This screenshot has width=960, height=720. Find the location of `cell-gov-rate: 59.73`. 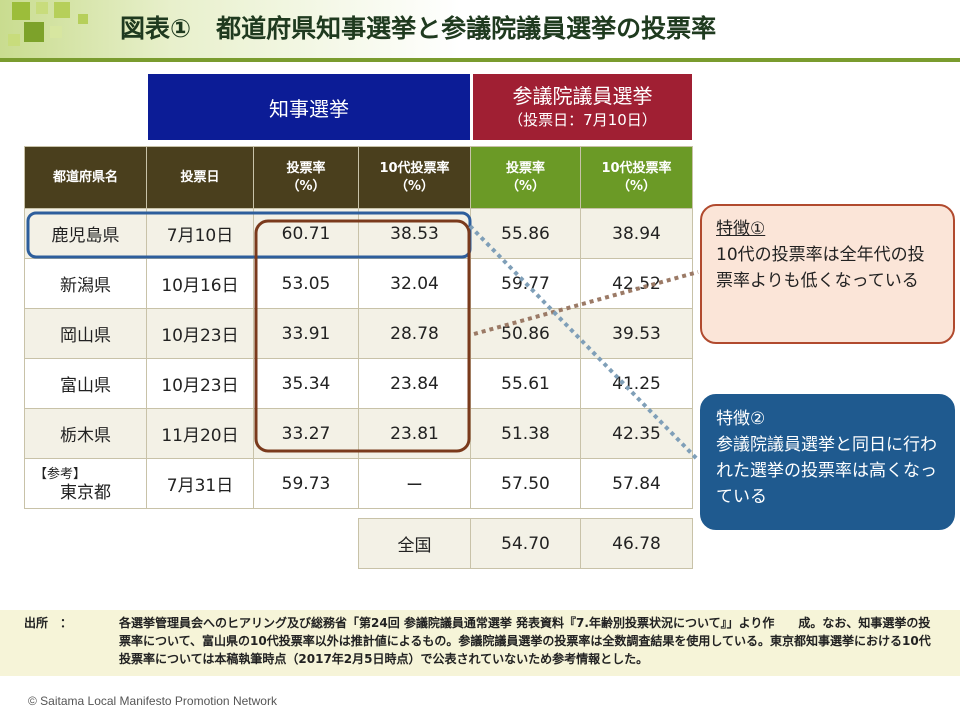

cell-gov-rate: 59.73 is located at coordinates (306, 483).